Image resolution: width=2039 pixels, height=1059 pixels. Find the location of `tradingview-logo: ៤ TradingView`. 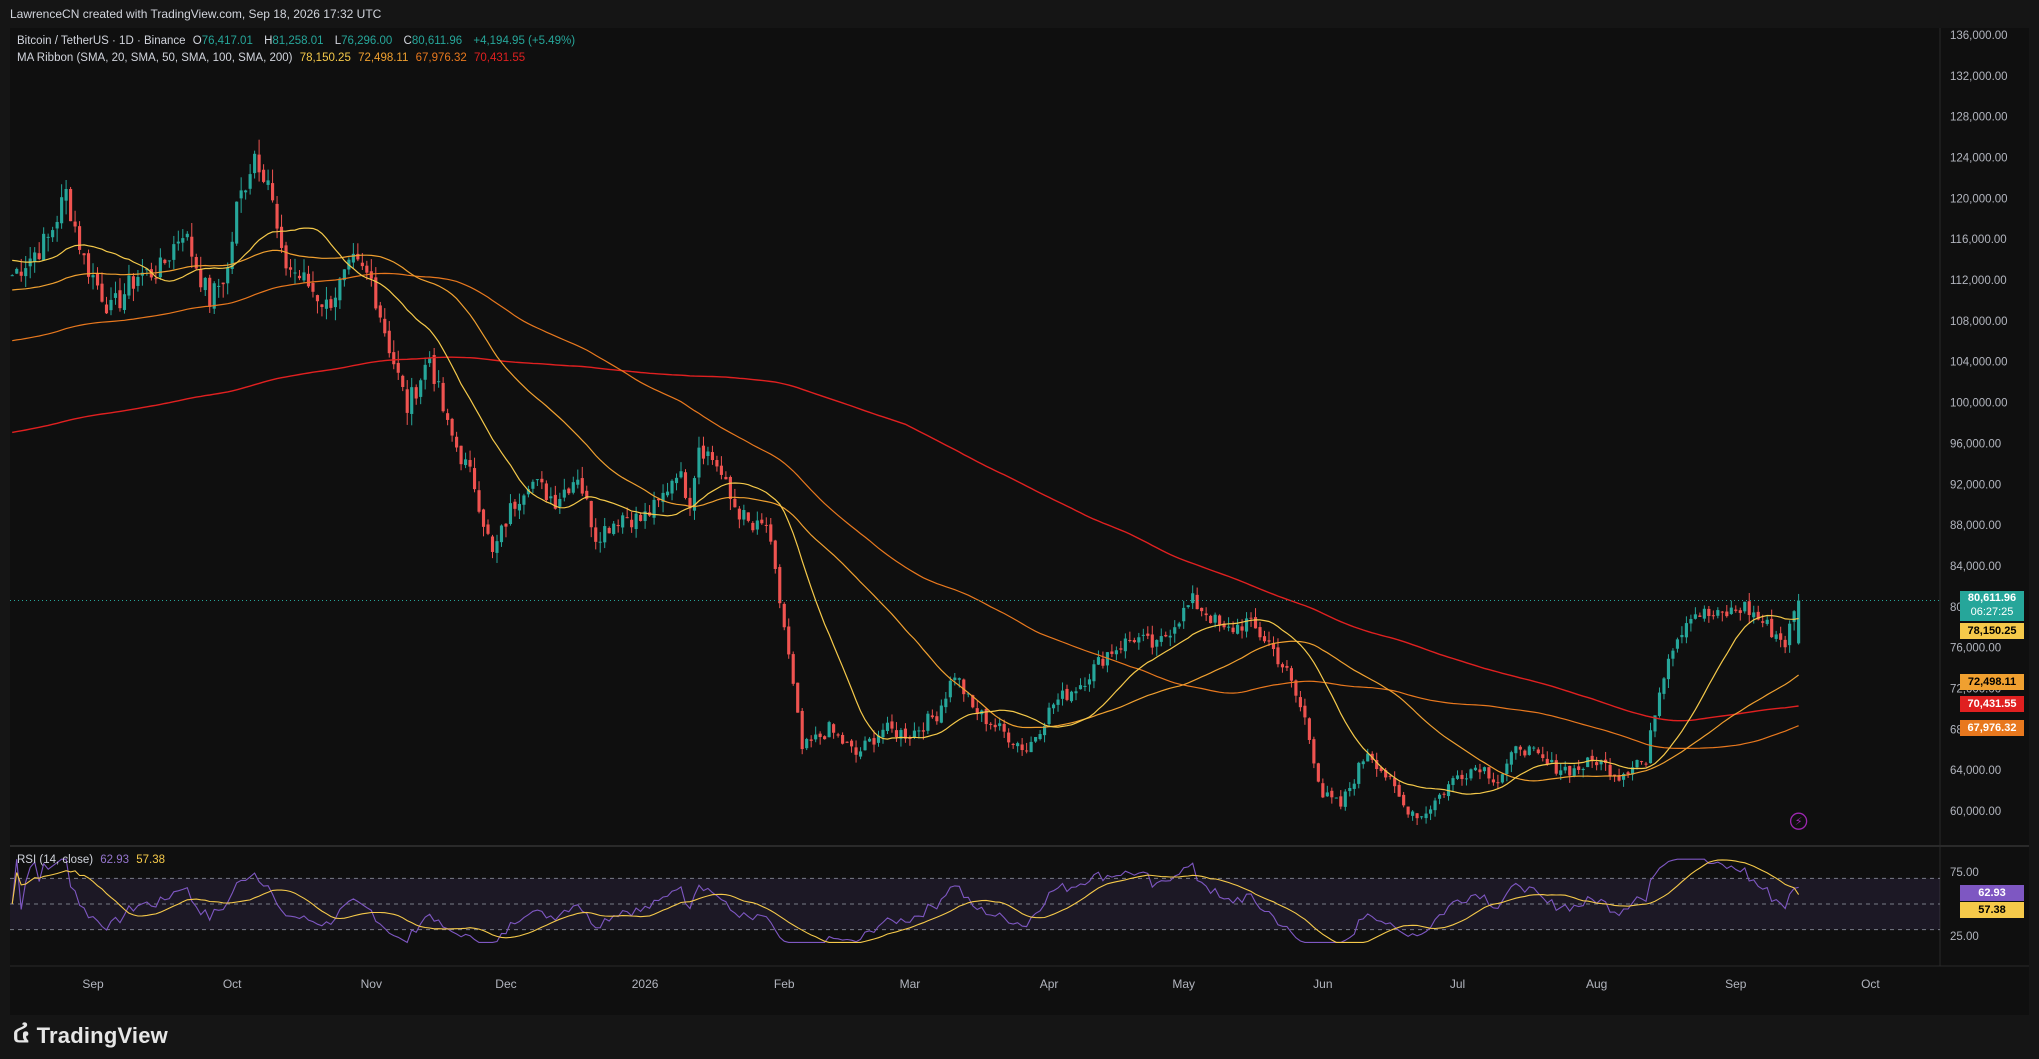

tradingview-logo: ៤ TradingView is located at coordinates (90, 1036).